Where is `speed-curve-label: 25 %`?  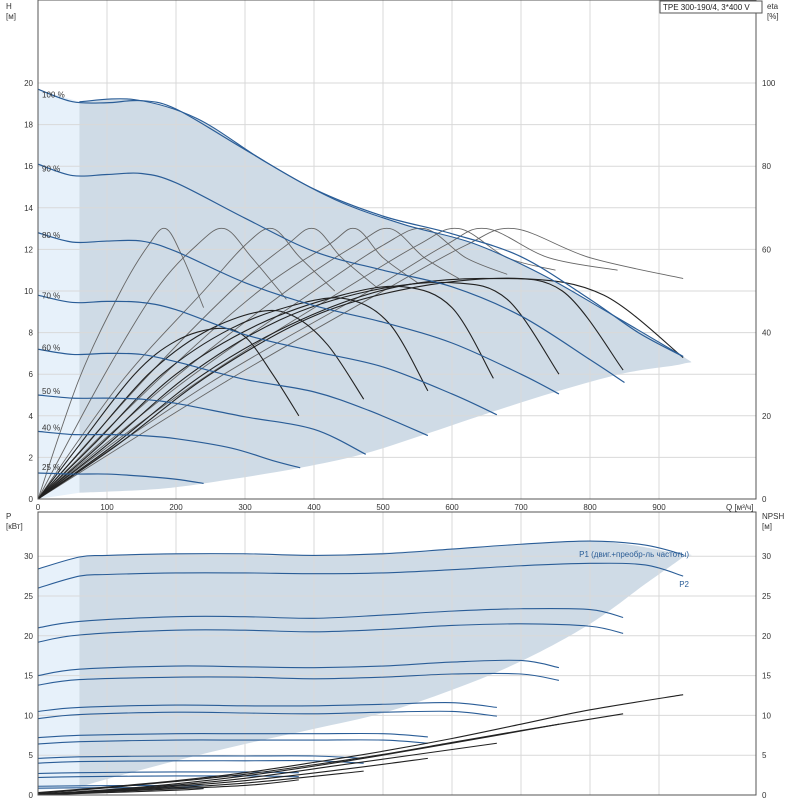
speed-curve-label: 25 % is located at coordinates (51, 467).